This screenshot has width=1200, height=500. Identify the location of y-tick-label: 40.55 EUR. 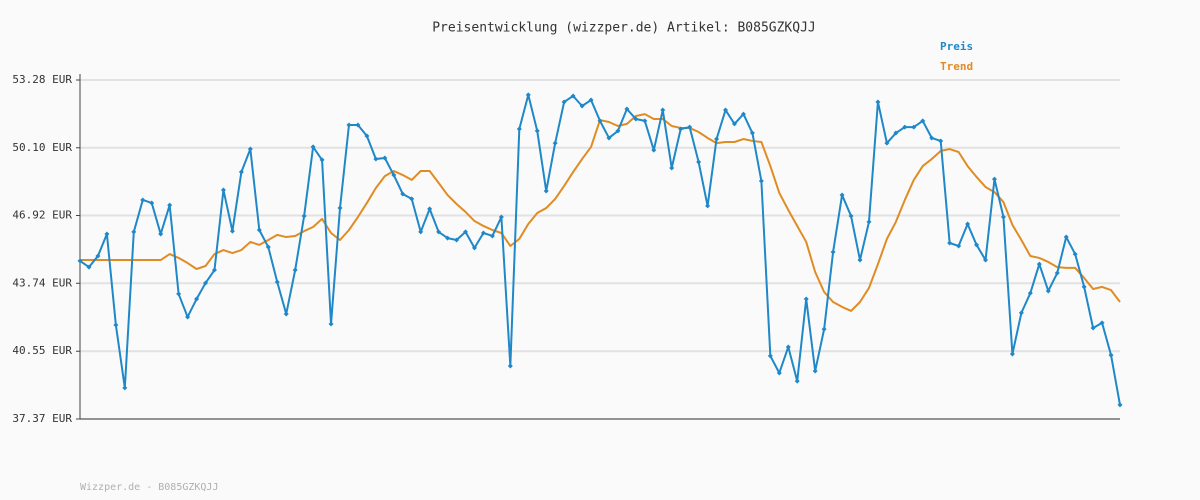
(42, 350).